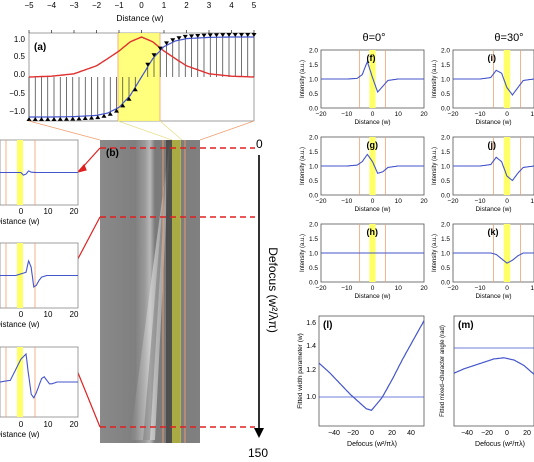 The width and height of the screenshot is (534, 462). I want to click on panel-g-xtick: −20, so click(320, 201).